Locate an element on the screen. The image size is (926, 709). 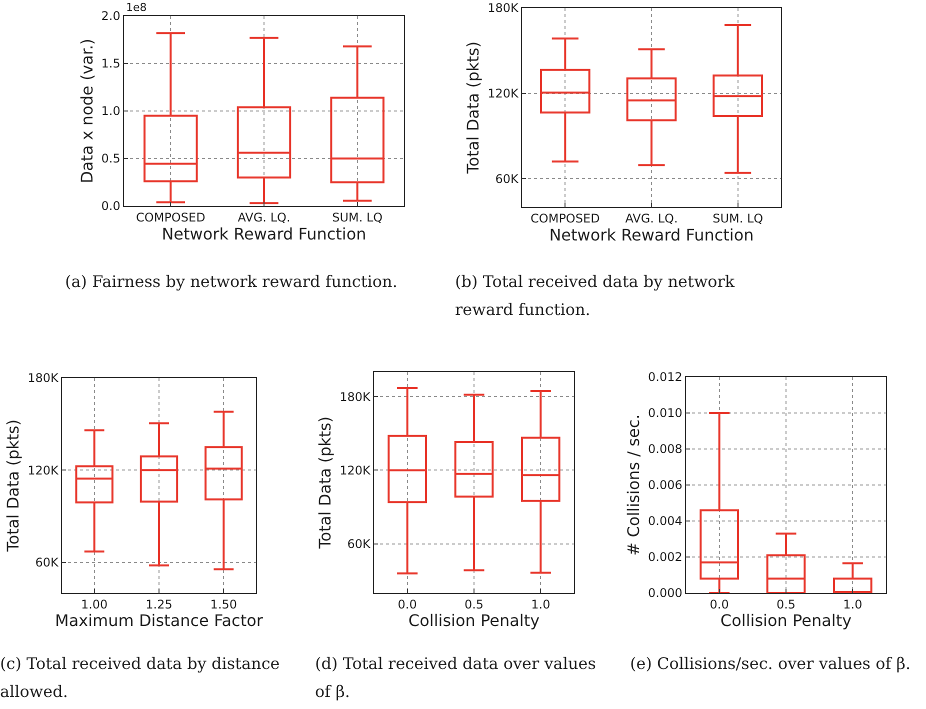
y-tick-label: 0.008 is located at coordinates (665, 449).